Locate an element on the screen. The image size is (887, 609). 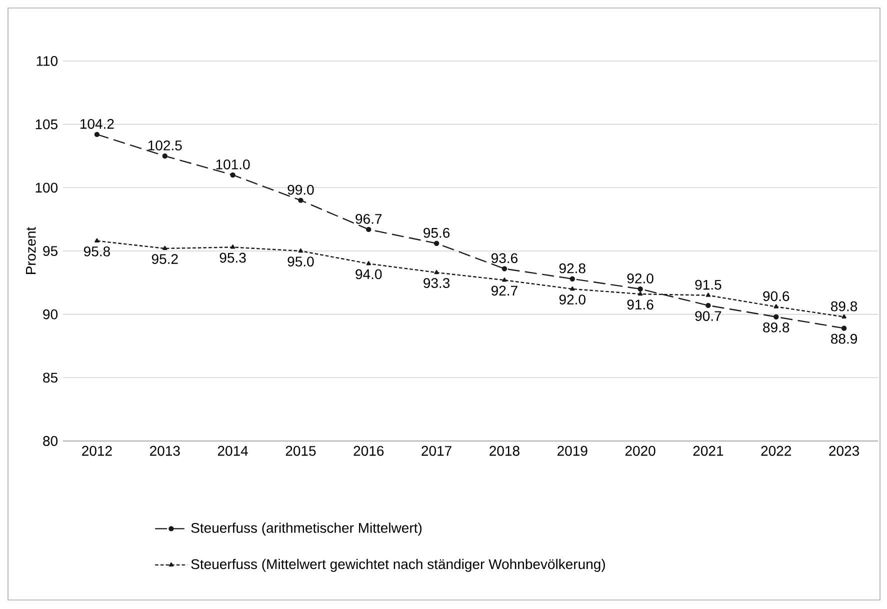
data-label: 93.6 is located at coordinates (504, 258).